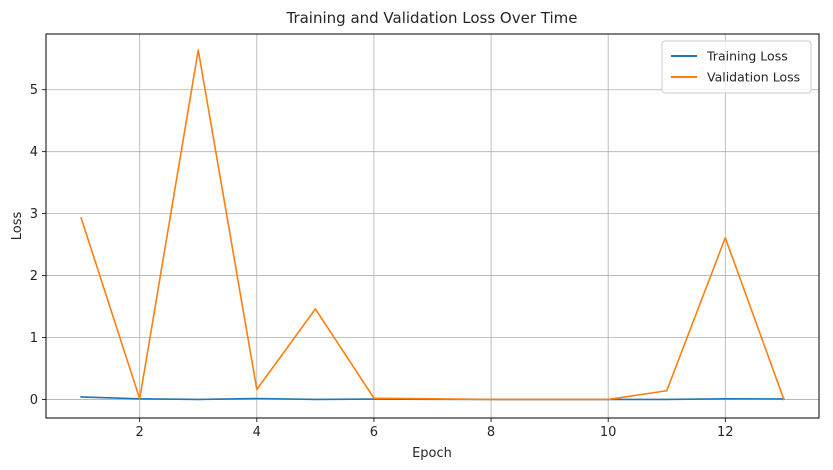  I want to click on x-axis-ticks: 2 4 6 8 10 12, so click(435, 429).